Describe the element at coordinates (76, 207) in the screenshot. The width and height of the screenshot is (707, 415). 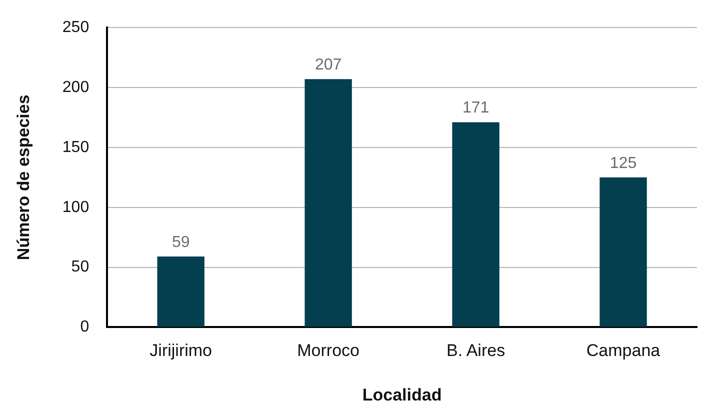
I see `y-tick-label: 100` at that location.